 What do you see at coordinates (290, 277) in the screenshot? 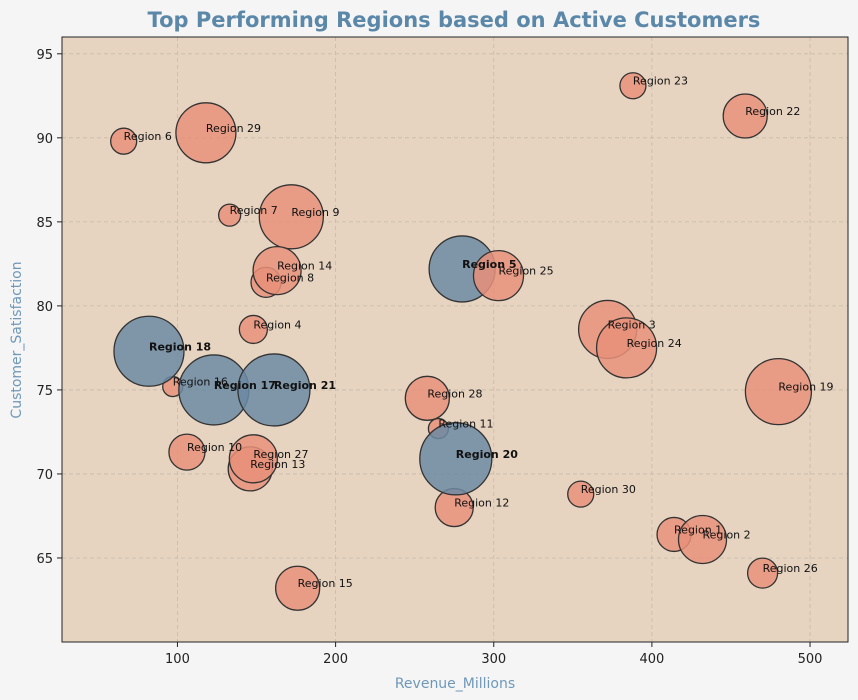
I see `point-label: Region 8` at bounding box center [290, 277].